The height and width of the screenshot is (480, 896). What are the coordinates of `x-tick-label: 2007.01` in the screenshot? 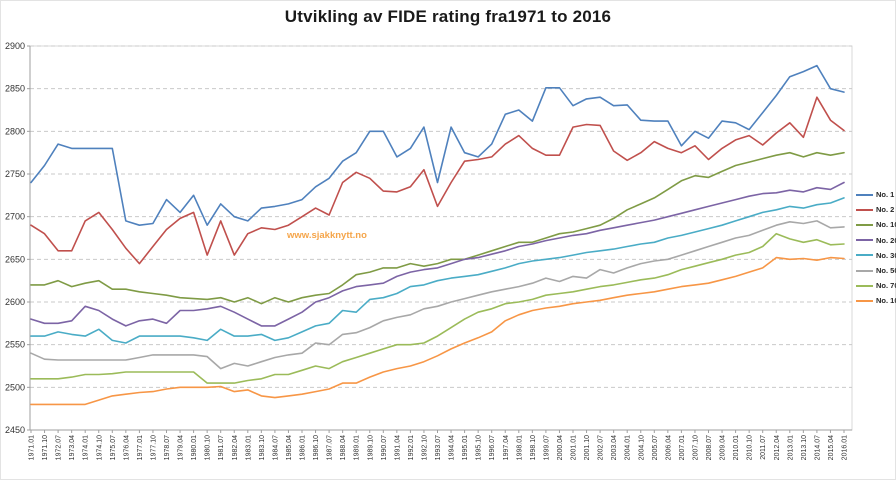 It's located at (682, 447).